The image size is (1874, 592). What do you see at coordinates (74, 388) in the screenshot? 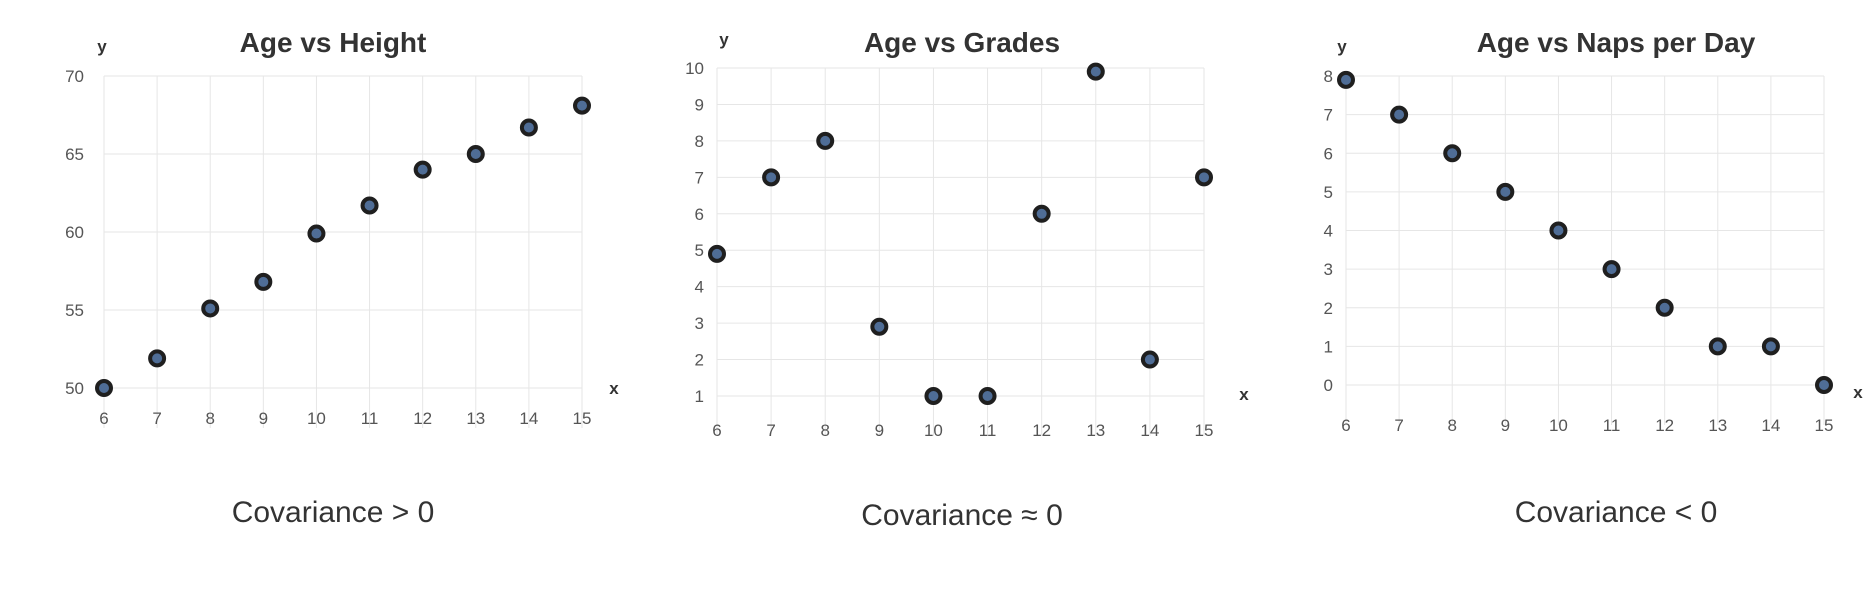
I see `y-tick-label: 50` at bounding box center [74, 388].